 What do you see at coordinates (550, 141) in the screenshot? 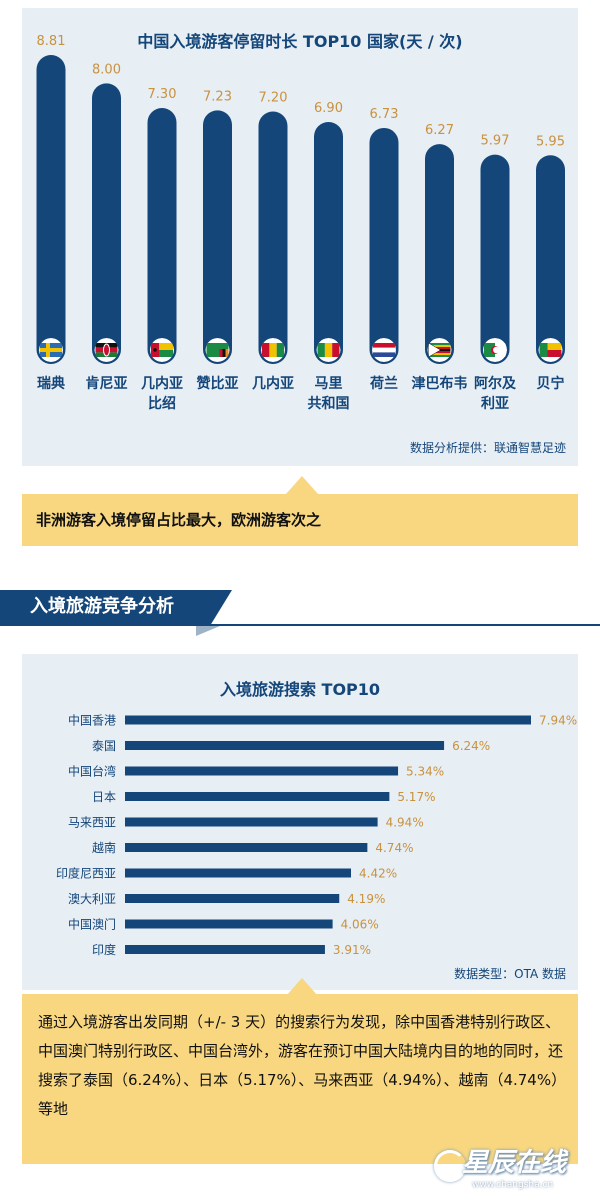
I see `value-label: 5.95` at bounding box center [550, 141].